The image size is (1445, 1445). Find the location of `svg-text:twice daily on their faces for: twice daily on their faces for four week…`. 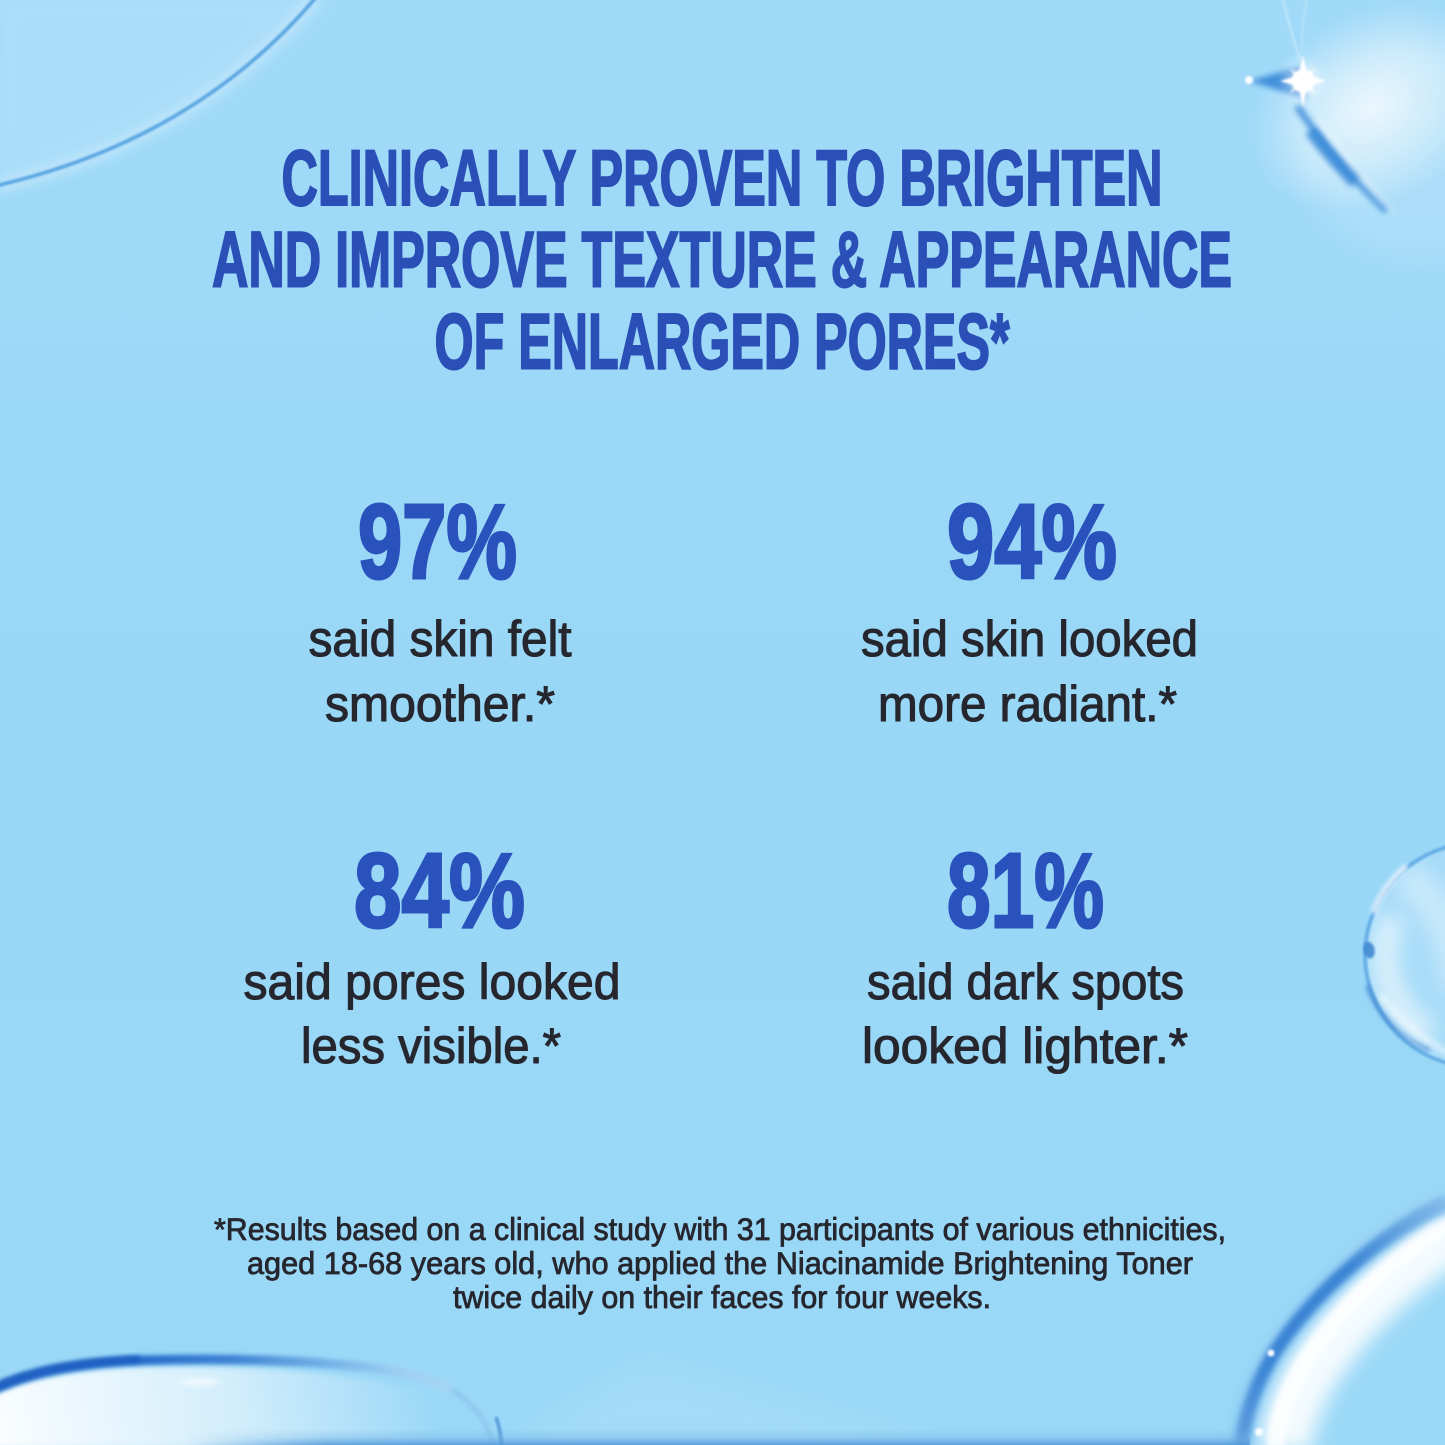

svg-text:twice daily on their faces for: twice daily on their faces for four week… is located at coordinates (722, 1297).